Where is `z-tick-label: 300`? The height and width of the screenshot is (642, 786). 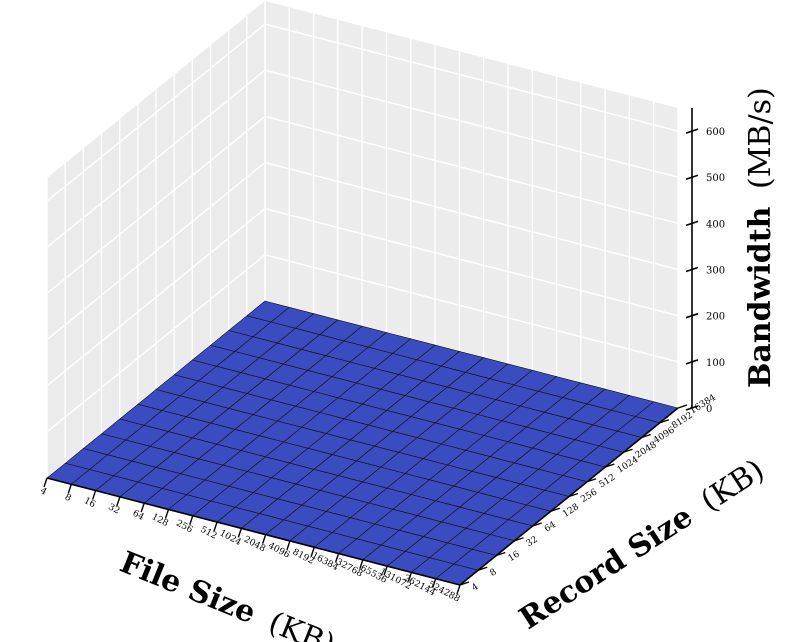
z-tick-label: 300 is located at coordinates (715, 271).